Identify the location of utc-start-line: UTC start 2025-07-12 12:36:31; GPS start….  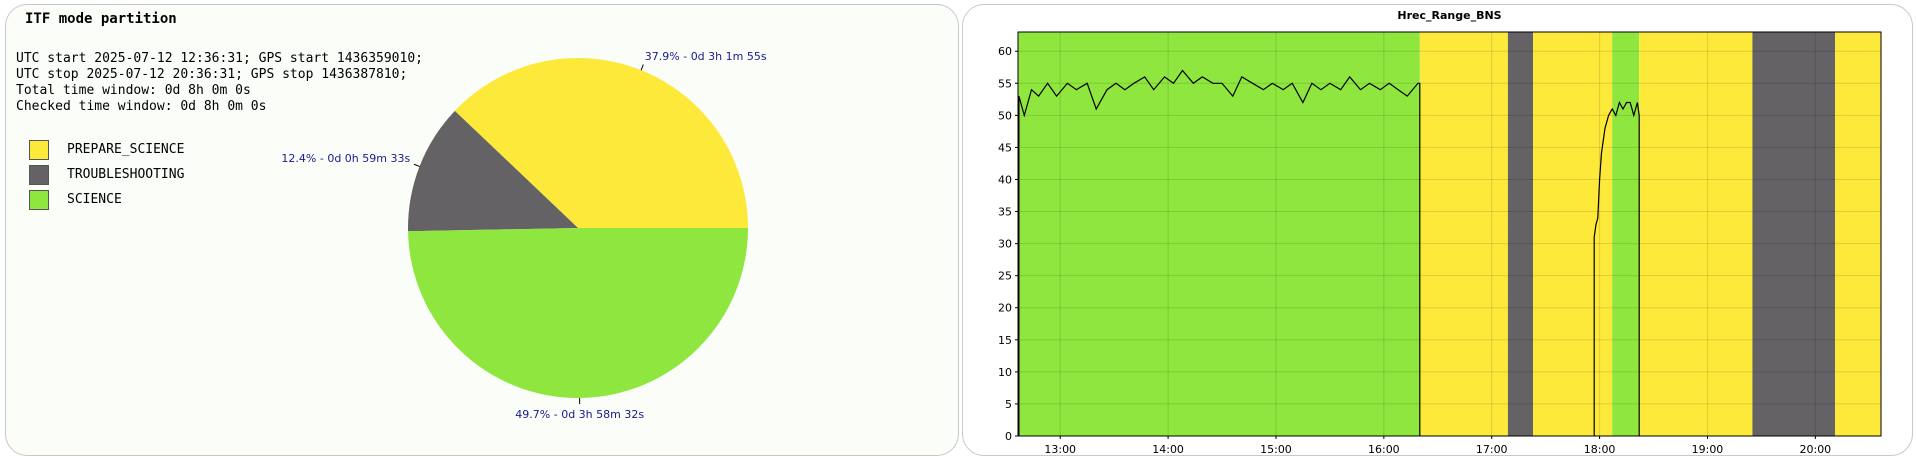
(219, 58).